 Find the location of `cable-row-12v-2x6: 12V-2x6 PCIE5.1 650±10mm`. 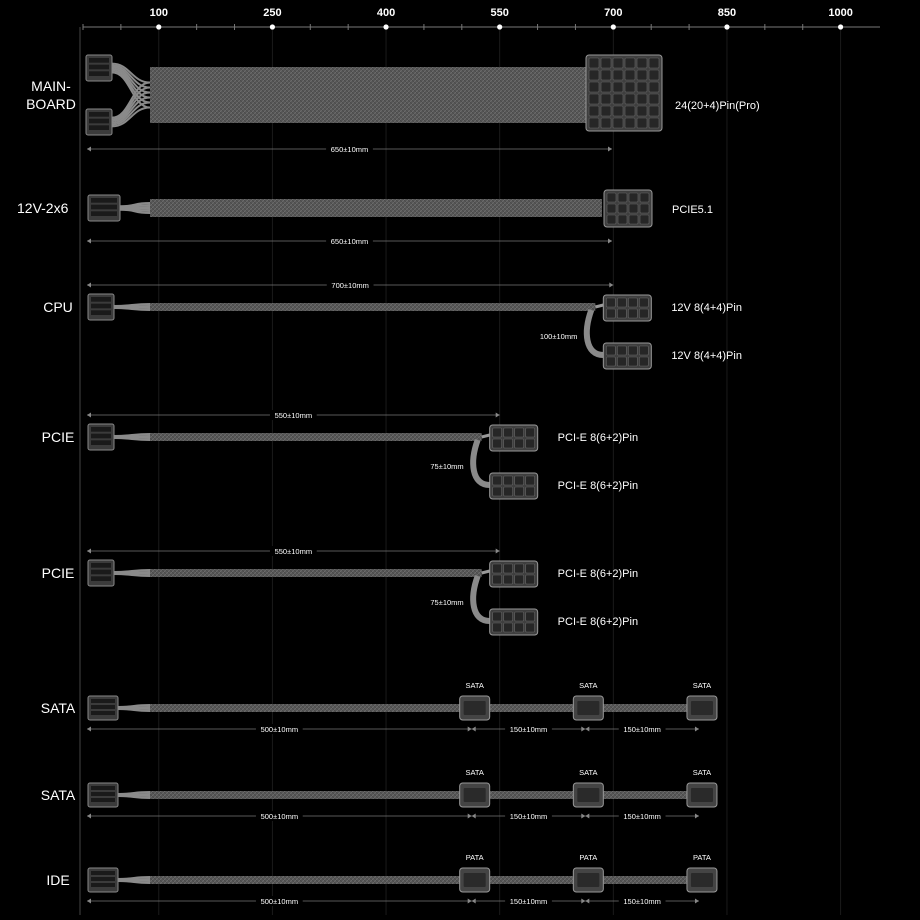

cable-row-12v-2x6: 12V-2x6 PCIE5.1 650±10mm is located at coordinates (365, 217).